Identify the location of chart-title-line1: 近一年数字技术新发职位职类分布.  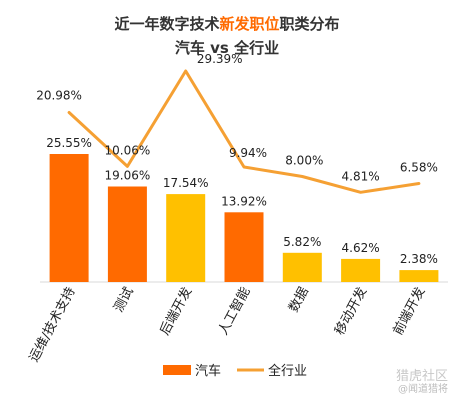
(226, 24).